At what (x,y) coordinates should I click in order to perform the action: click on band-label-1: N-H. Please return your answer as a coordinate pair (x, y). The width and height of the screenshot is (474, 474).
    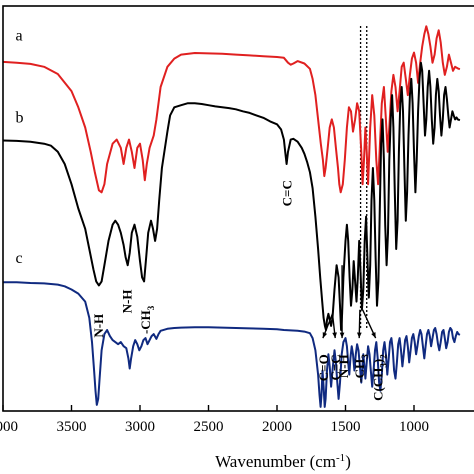
    Looking at the image, I should click on (126, 302).